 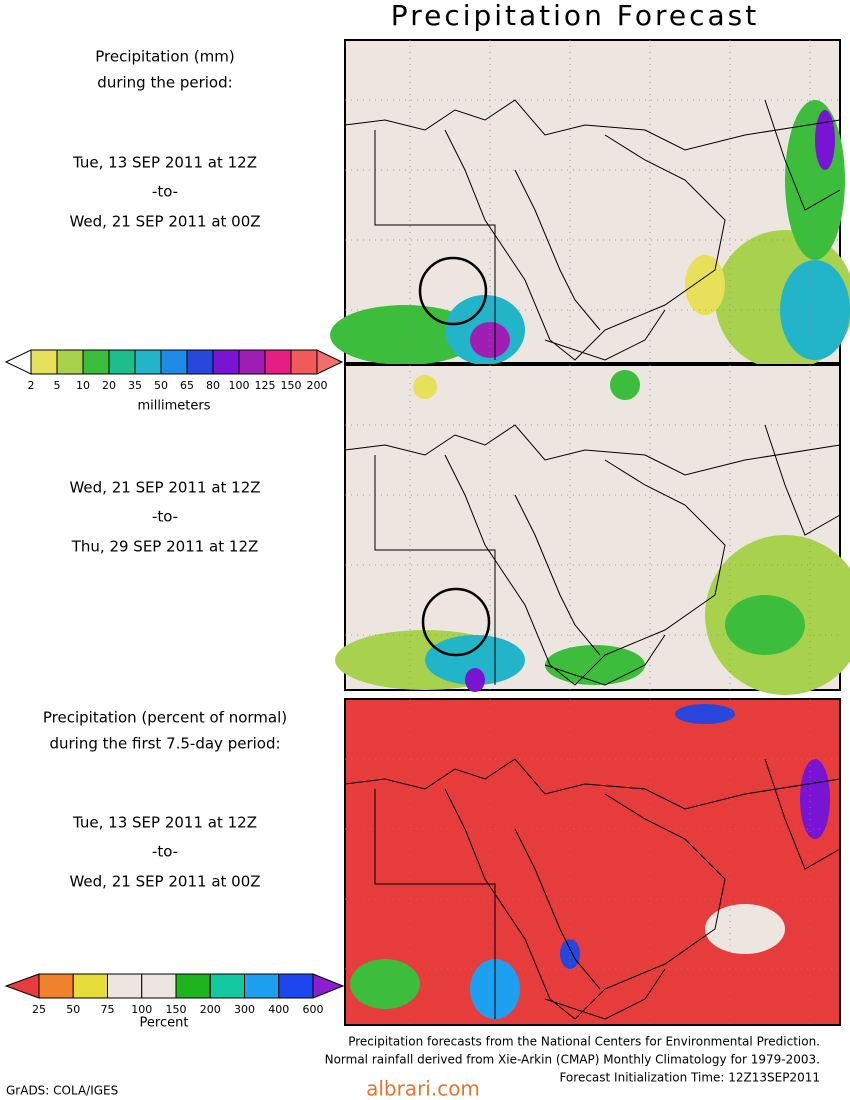 I want to click on colorbar-label: 600, so click(x=313, y=1009).